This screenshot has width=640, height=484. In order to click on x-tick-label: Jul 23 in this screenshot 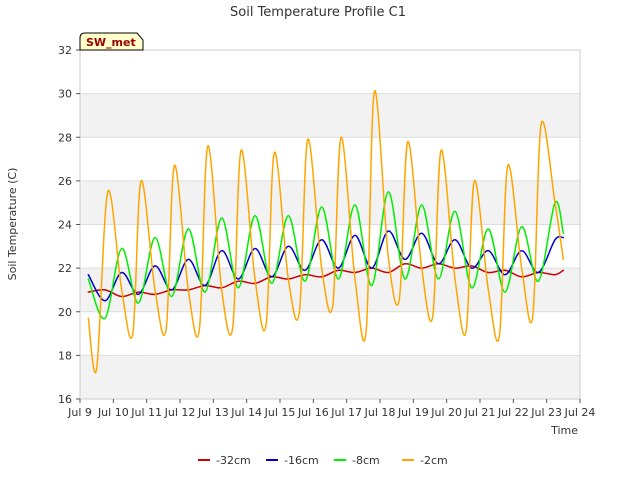, I will do `click(546, 412)`.